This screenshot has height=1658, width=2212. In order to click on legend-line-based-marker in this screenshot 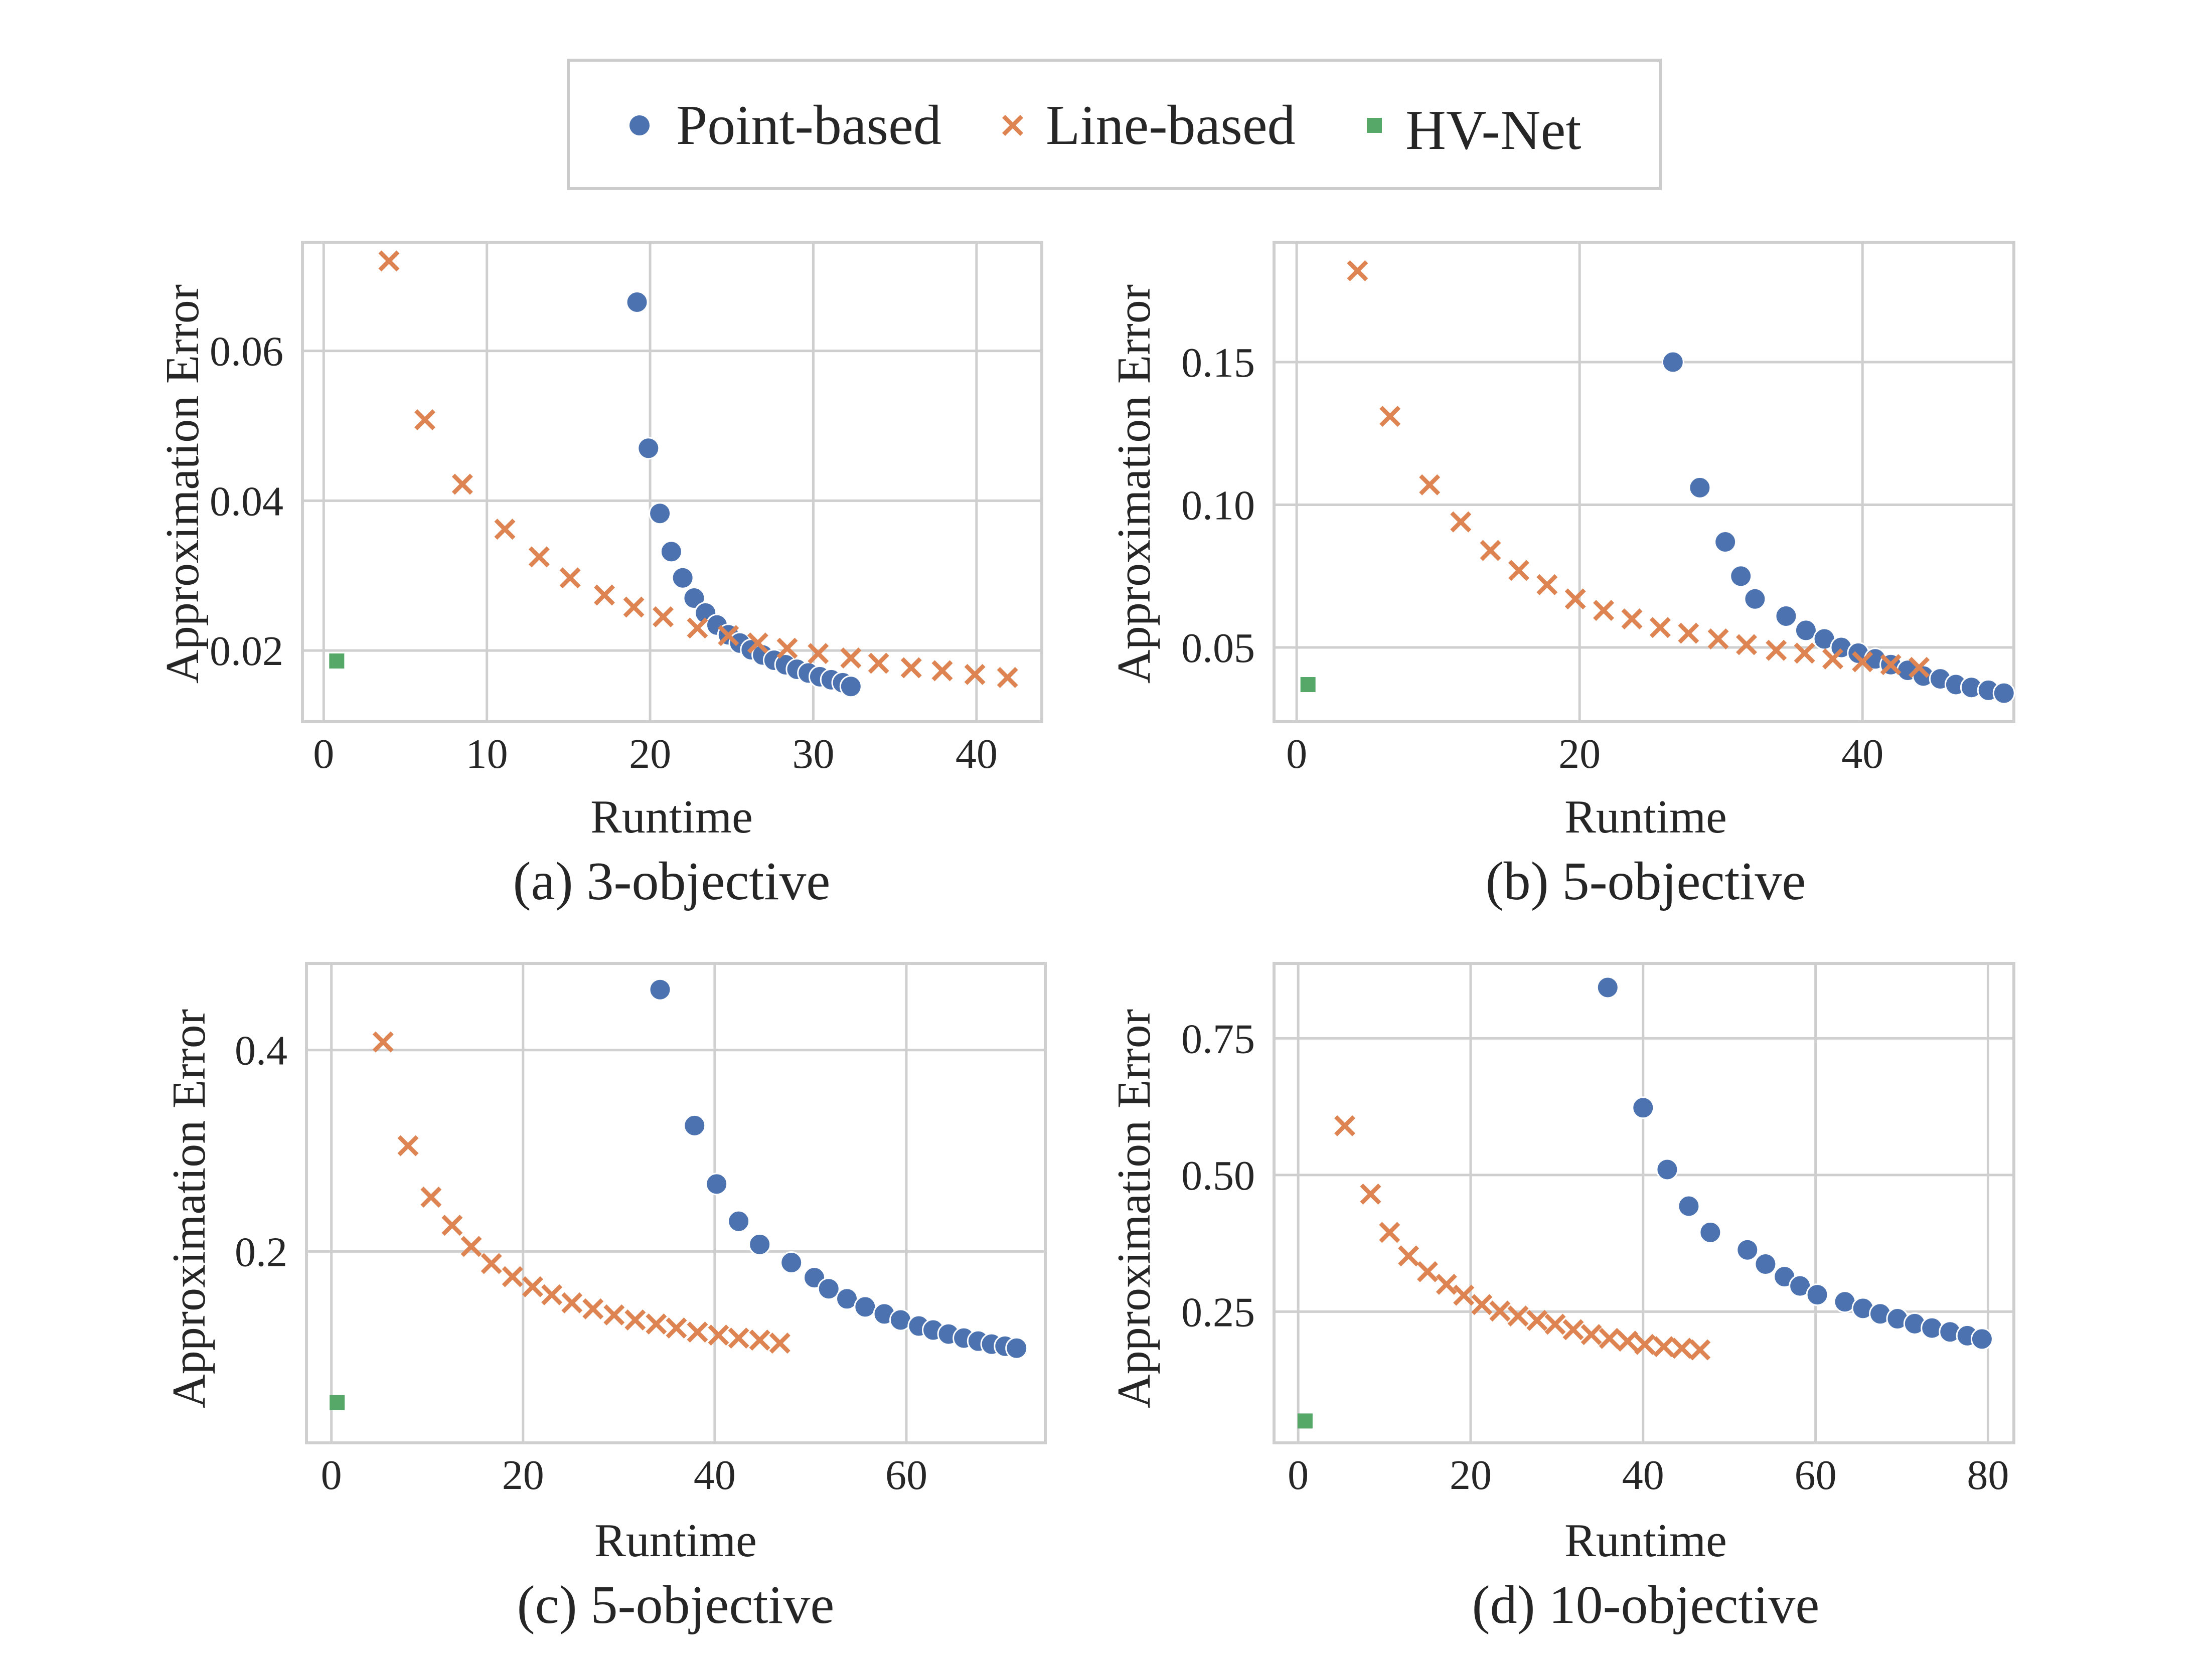, I will do `click(1012, 125)`.